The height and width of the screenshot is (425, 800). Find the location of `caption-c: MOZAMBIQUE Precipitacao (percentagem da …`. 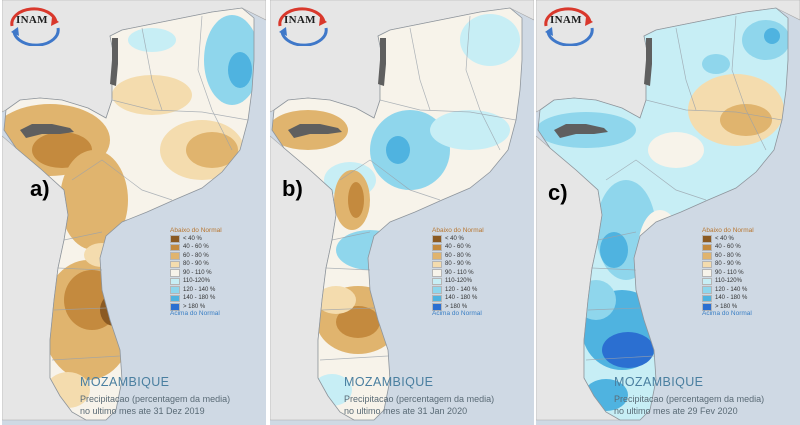

caption-c: MOZAMBIQUE Precipitacao (percentagem da … is located at coordinates (689, 396).